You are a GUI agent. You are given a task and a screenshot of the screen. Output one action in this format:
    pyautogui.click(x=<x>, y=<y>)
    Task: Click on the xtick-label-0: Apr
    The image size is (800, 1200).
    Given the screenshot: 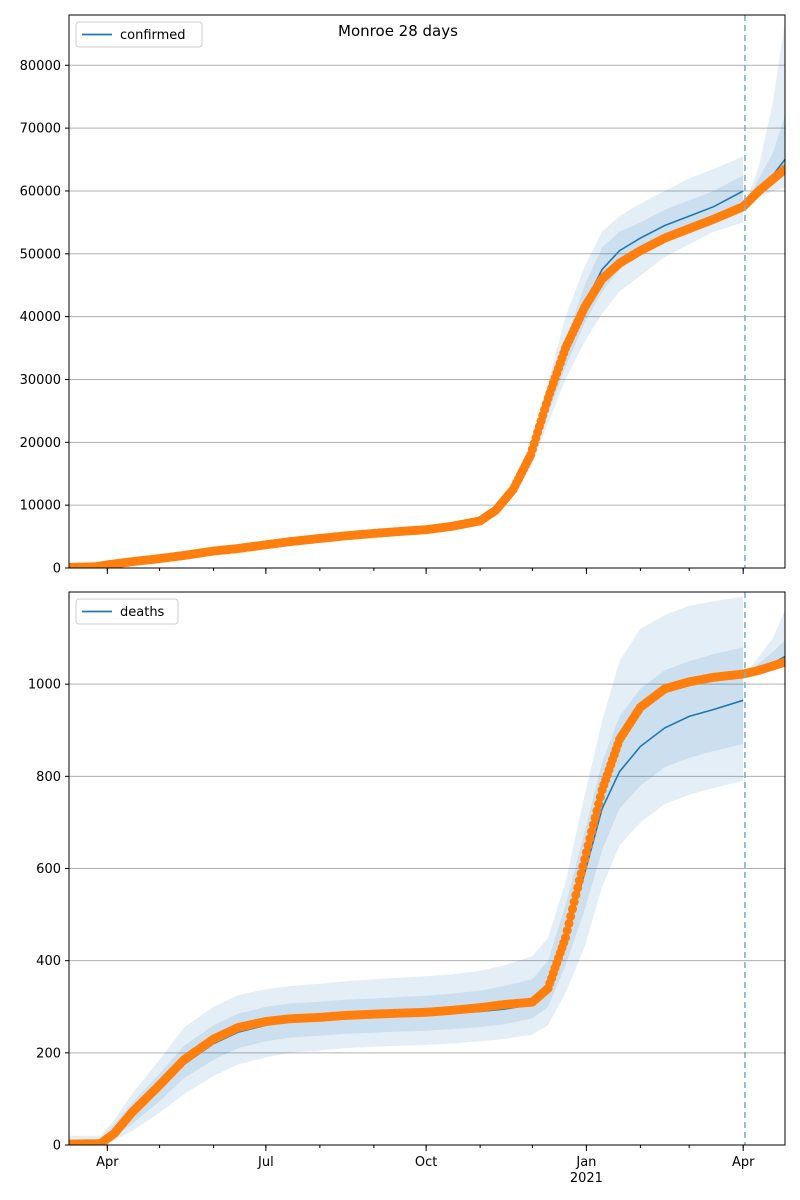 What is the action you would take?
    pyautogui.click(x=107, y=1162)
    